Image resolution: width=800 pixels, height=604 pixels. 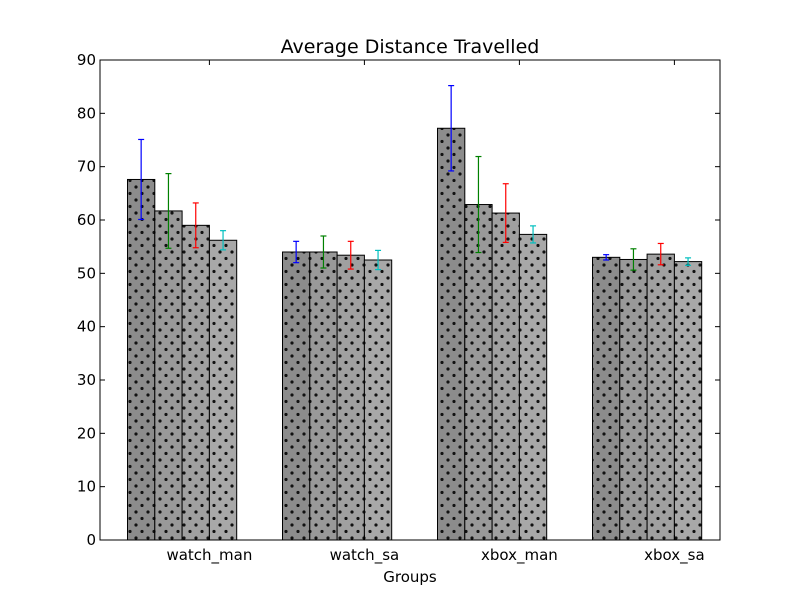 I want to click on y-tick-label: 10, so click(x=86, y=487).